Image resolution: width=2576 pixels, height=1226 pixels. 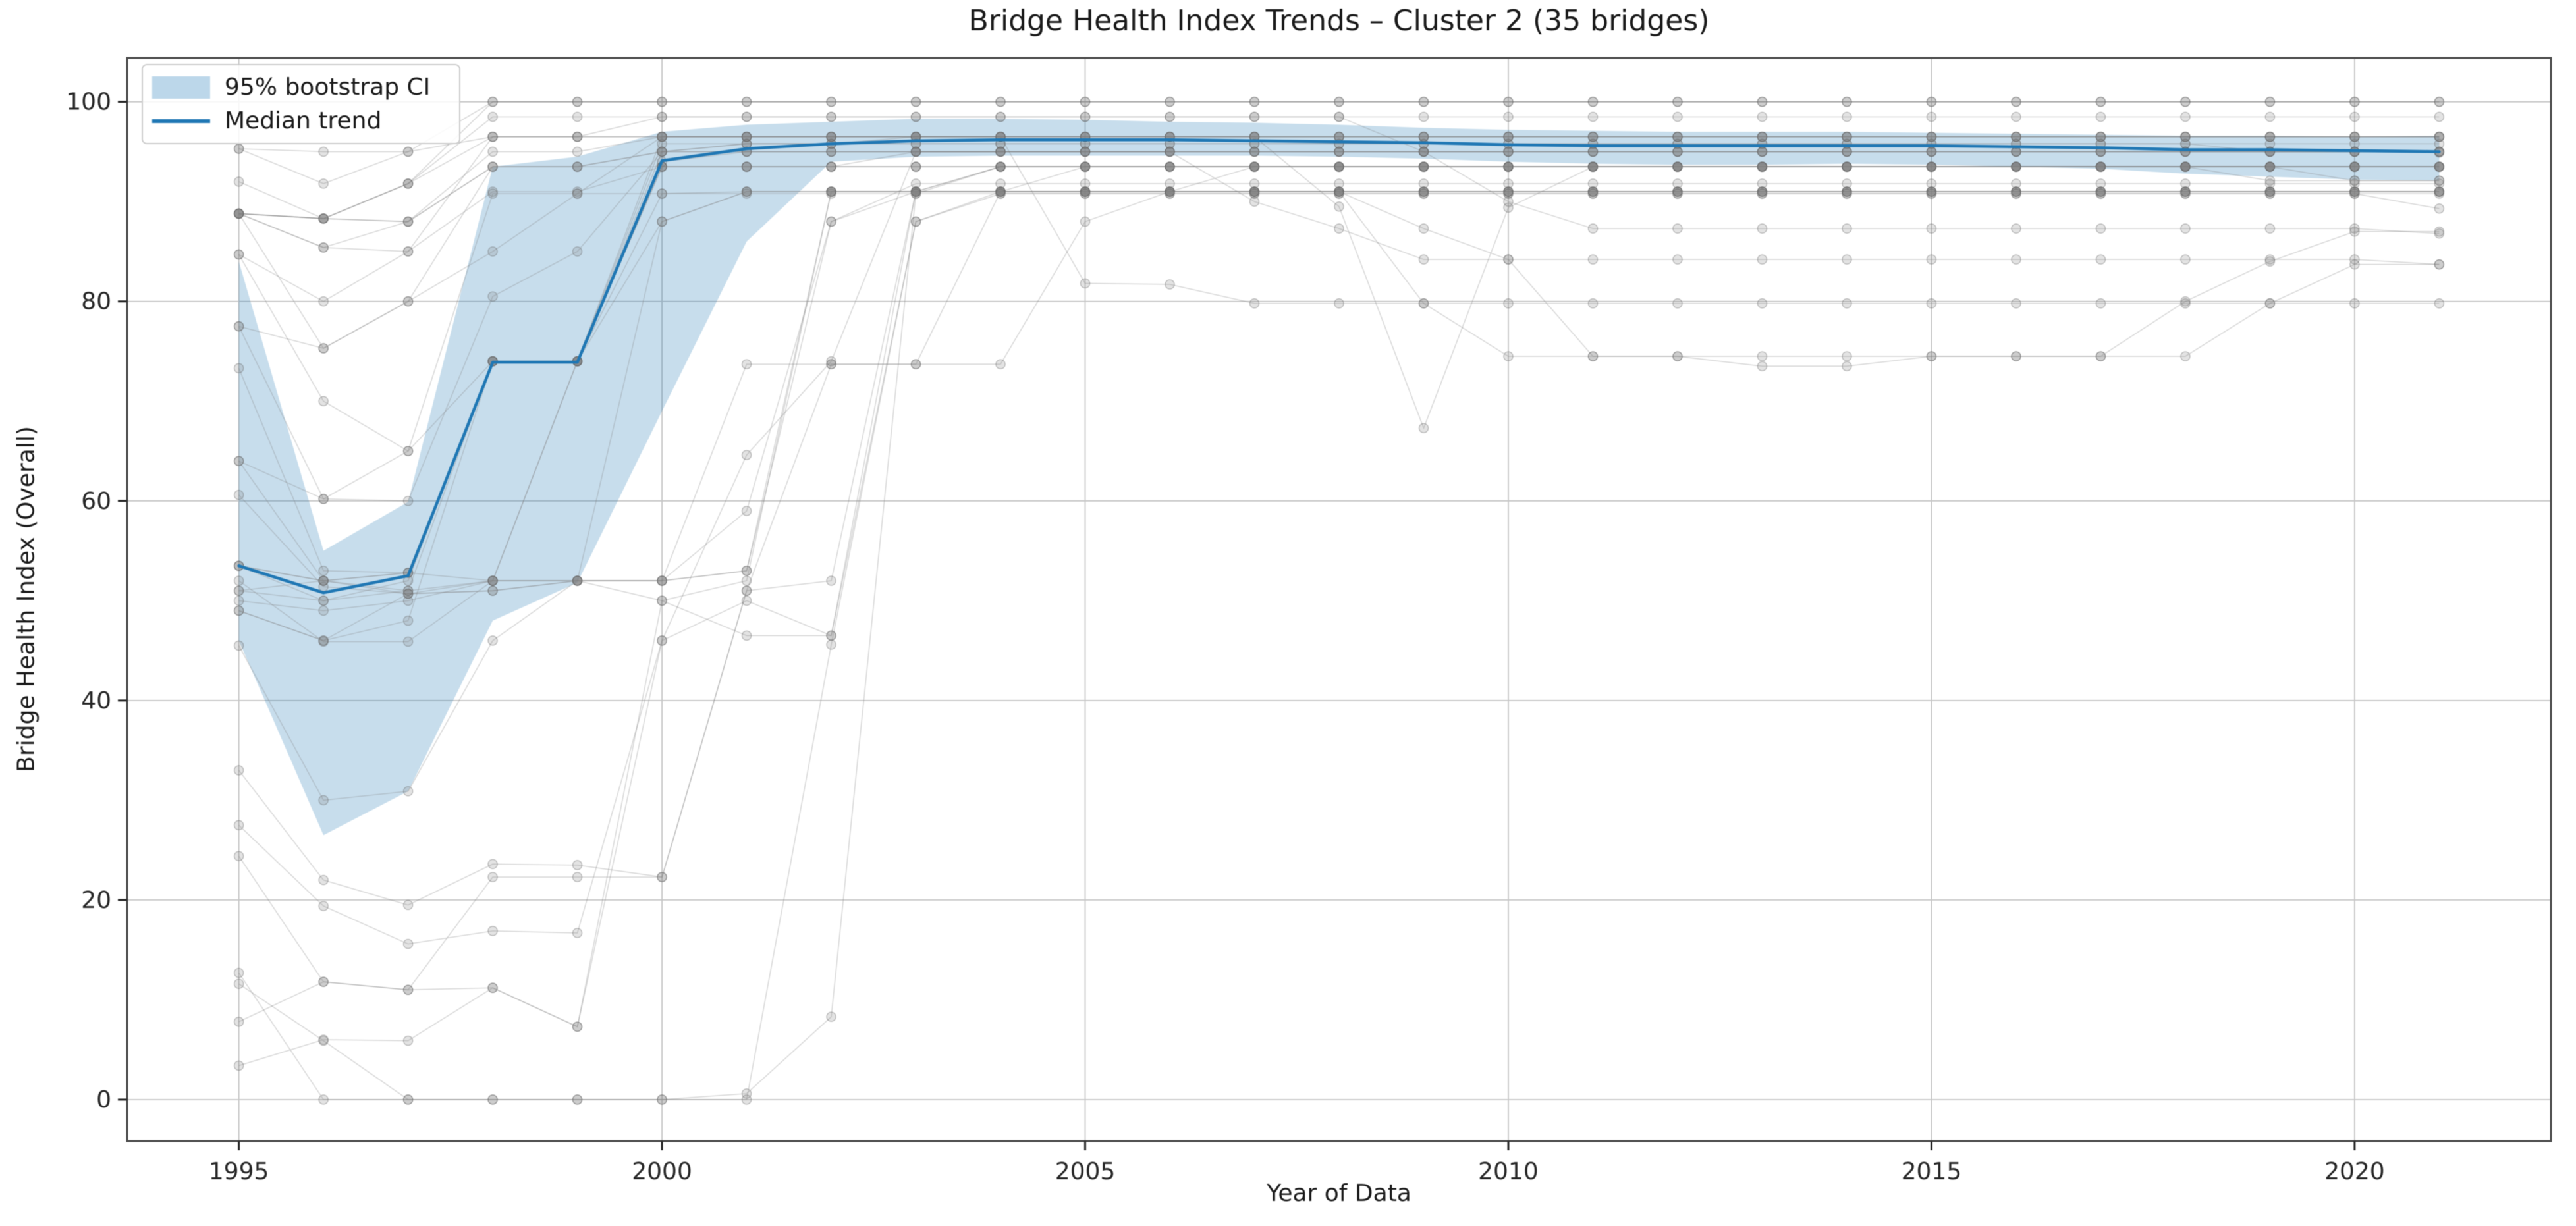 What do you see at coordinates (103, 1099) in the screenshot?
I see `y-tick-label: 0` at bounding box center [103, 1099].